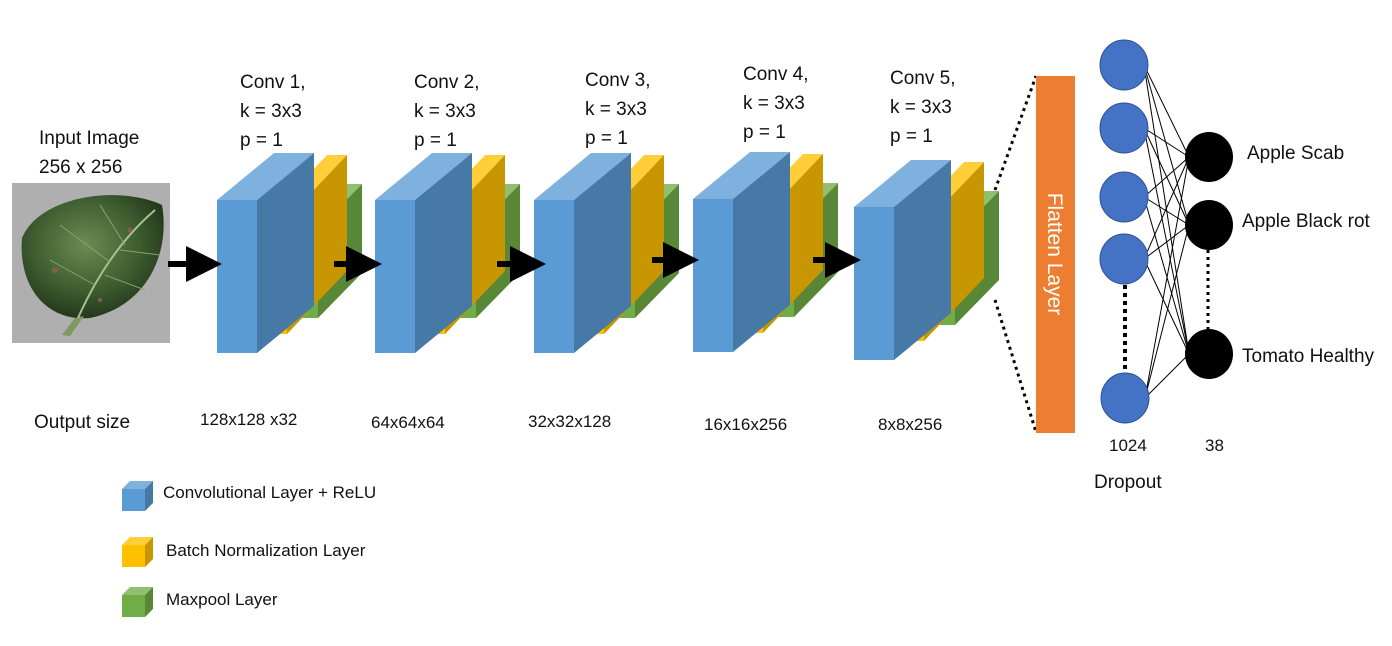 The width and height of the screenshot is (1392, 646). I want to click on conv1-padding: p = 1, so click(261, 140).